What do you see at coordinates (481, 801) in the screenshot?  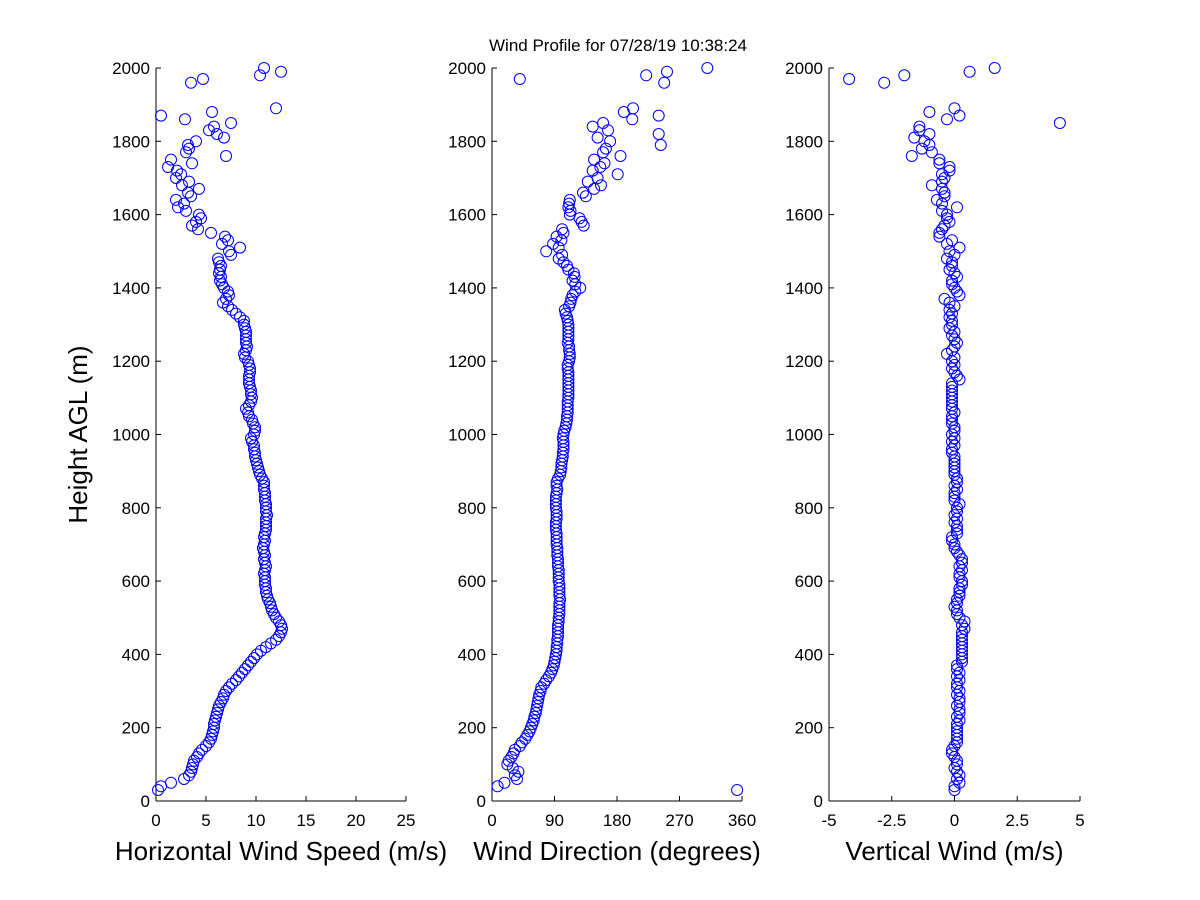 I see `y-tick-label: 0` at bounding box center [481, 801].